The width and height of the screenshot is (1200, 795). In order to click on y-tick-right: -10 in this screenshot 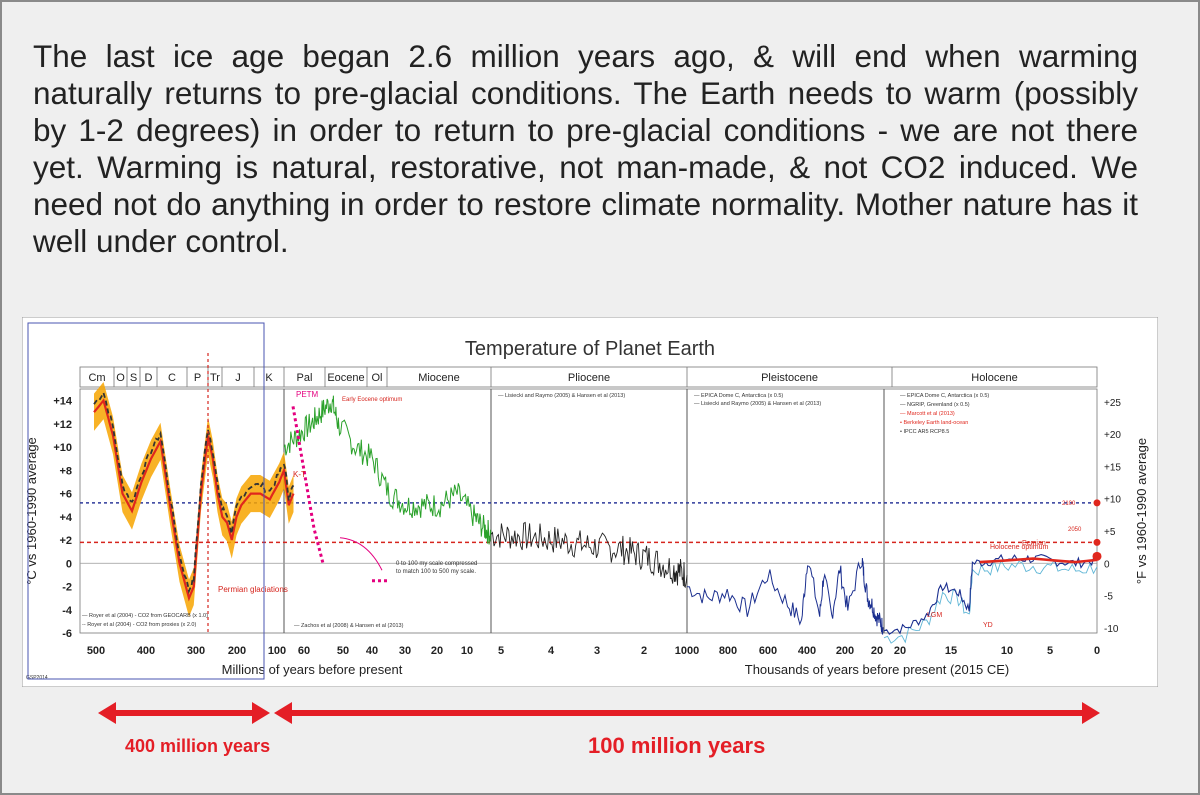, I will do `click(1111, 629)`.